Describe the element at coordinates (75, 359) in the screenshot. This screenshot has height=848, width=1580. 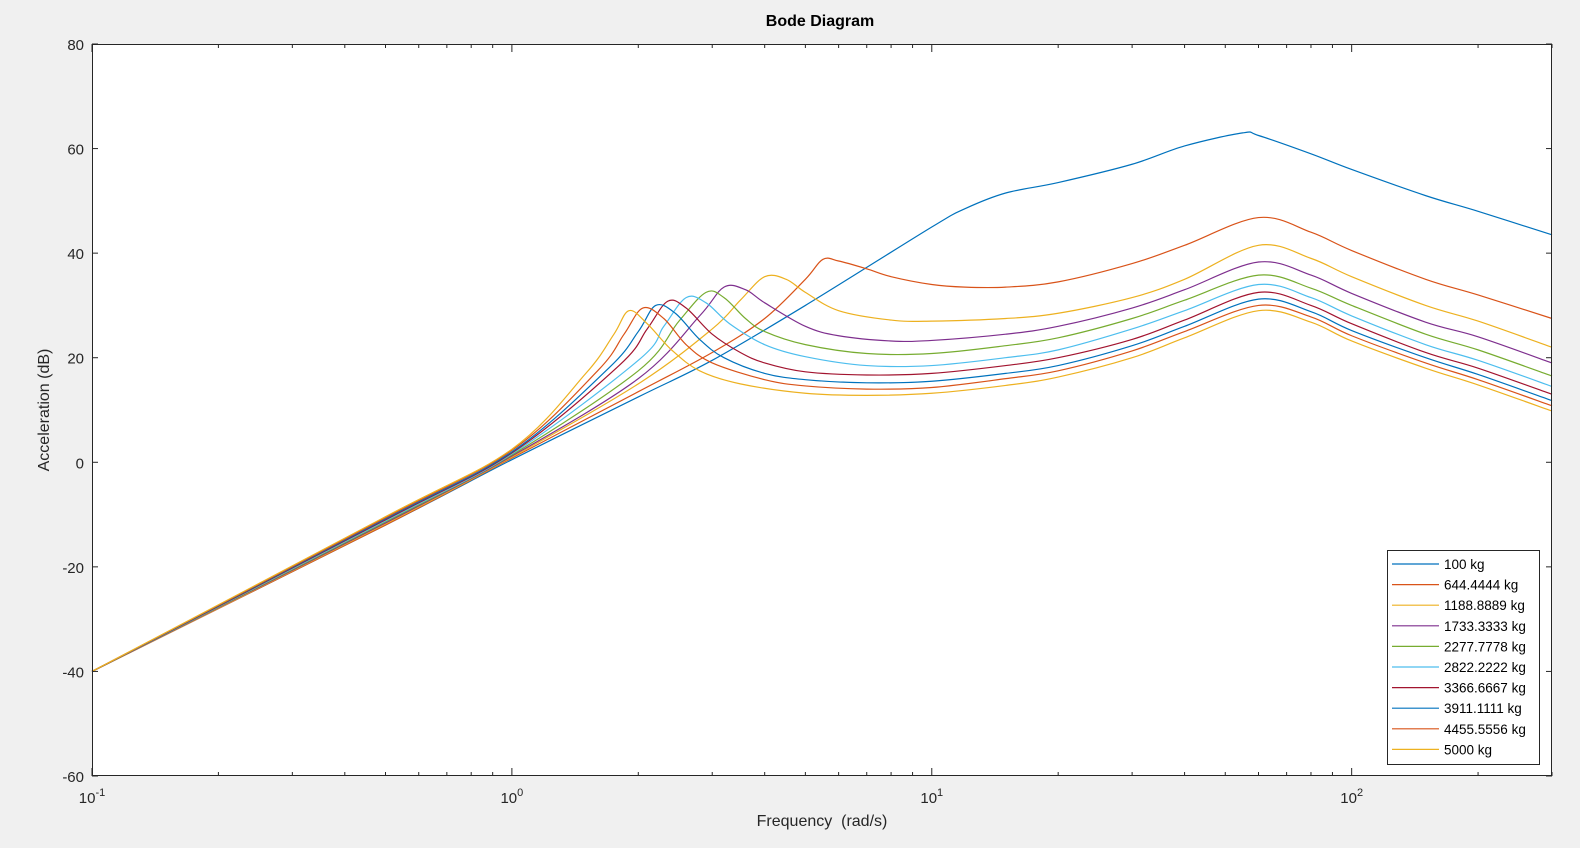
I see `y-tick-label: 20` at that location.